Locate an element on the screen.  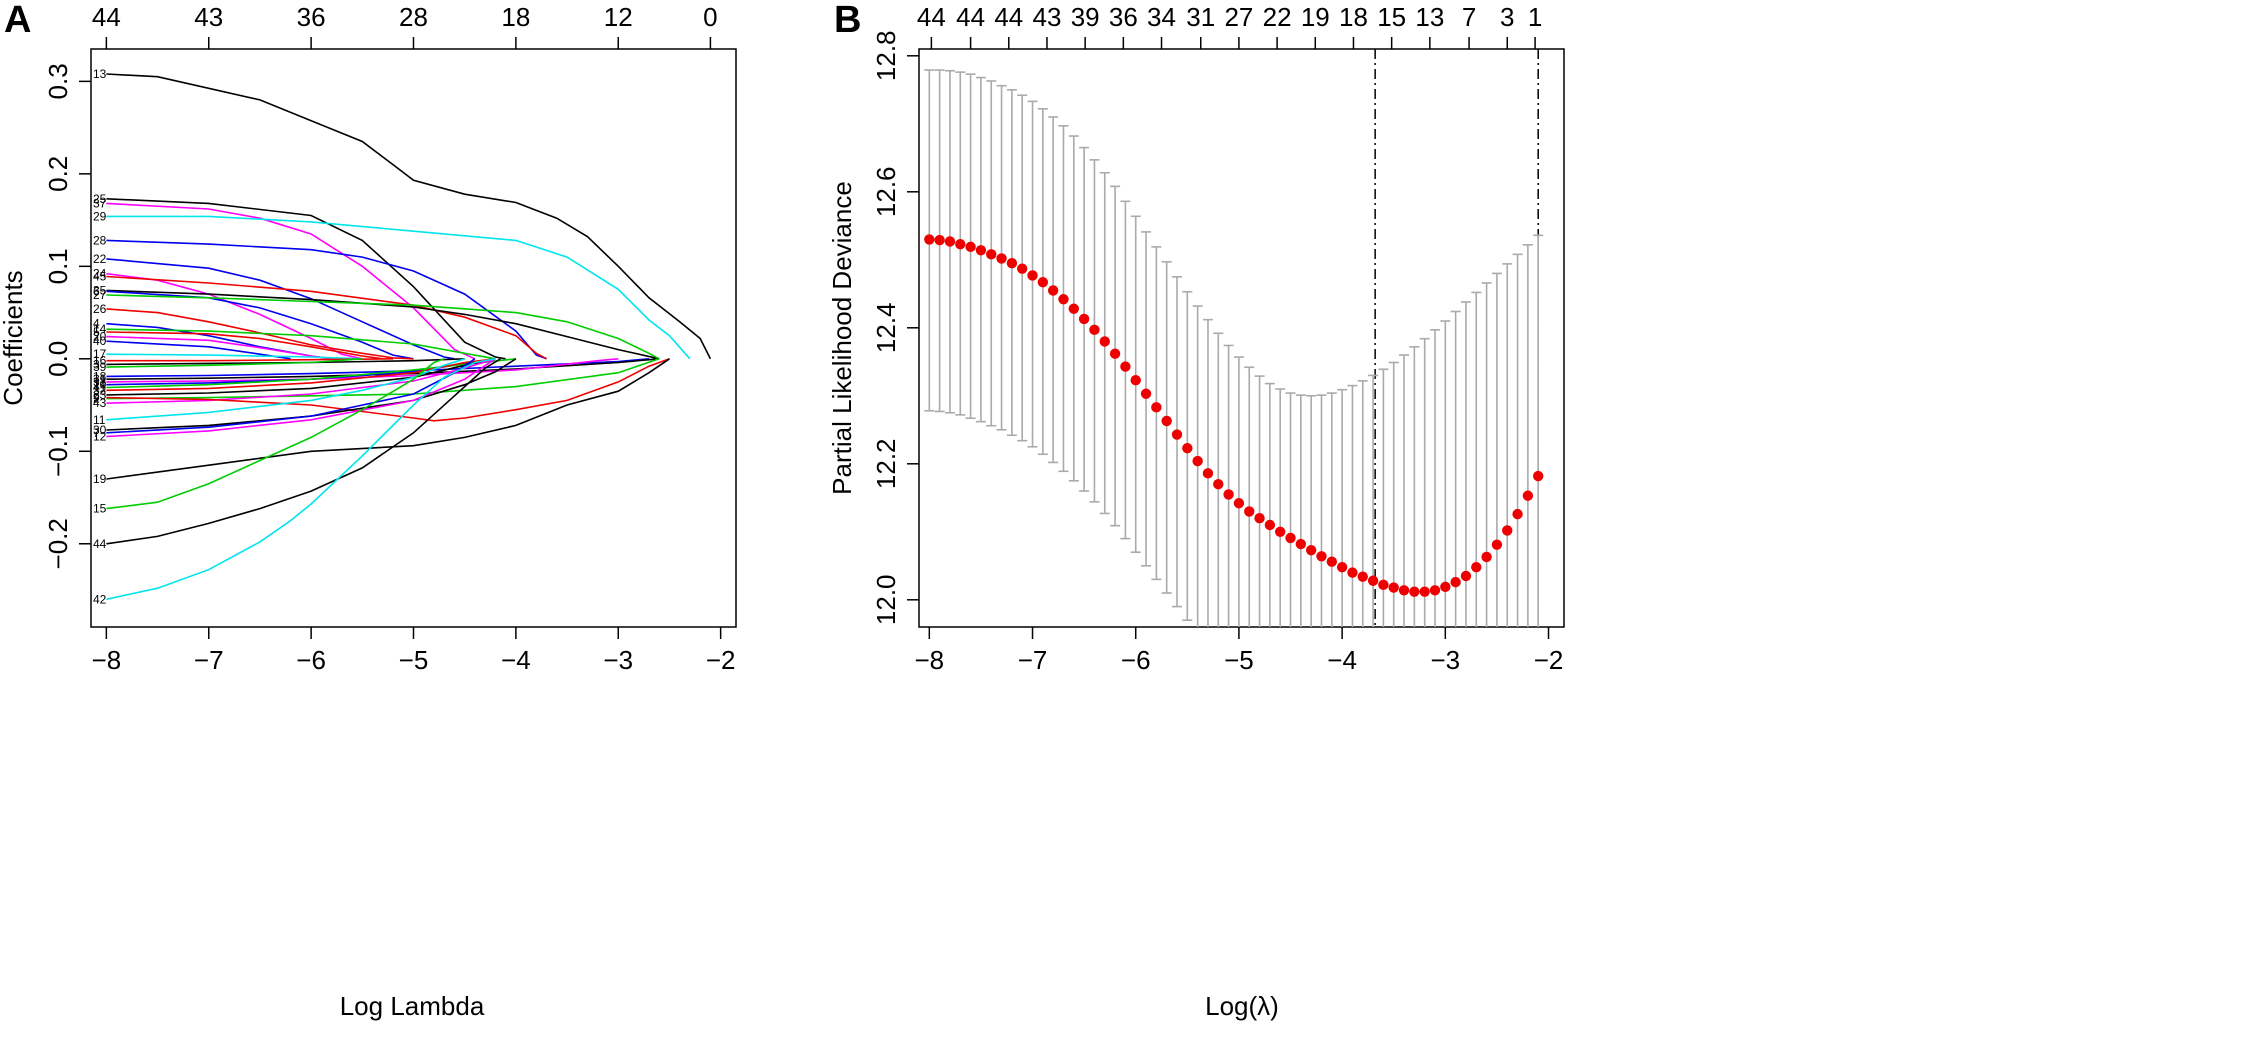
coef-label-5: 5 is located at coordinates (96, 332).